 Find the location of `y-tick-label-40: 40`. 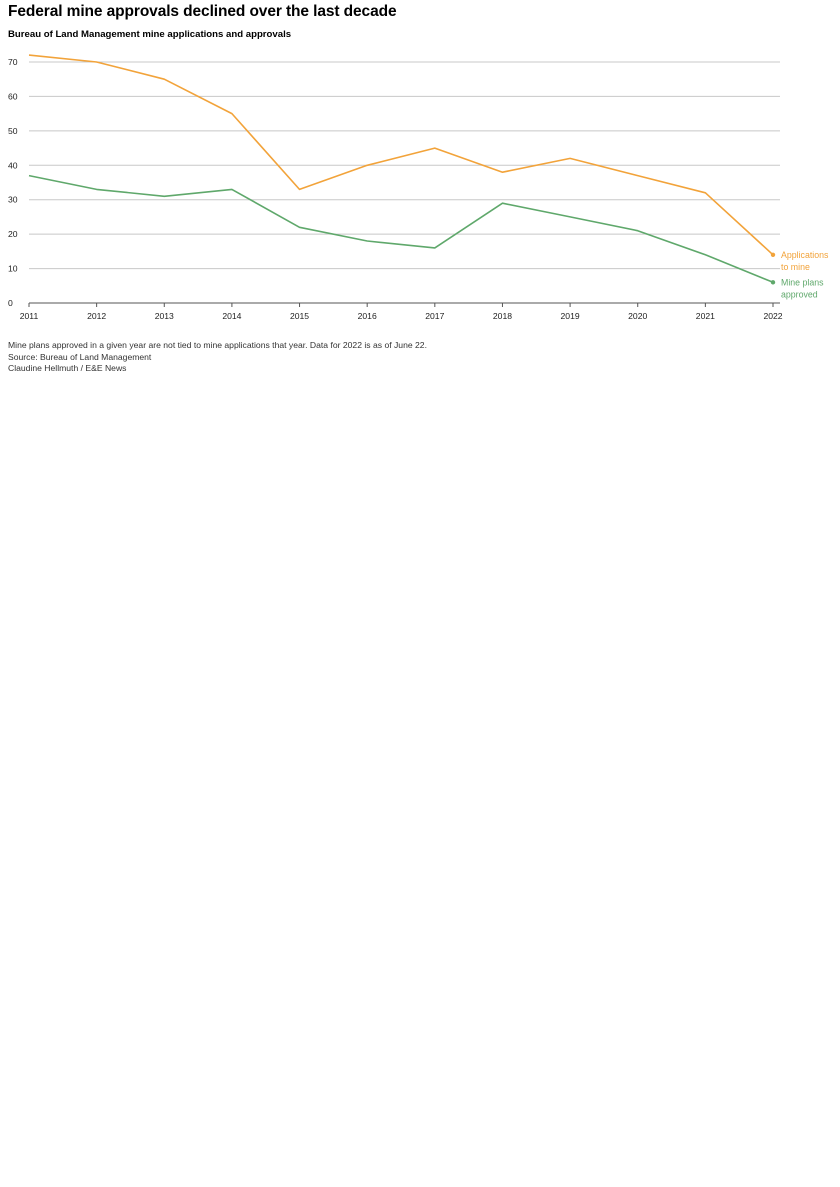

y-tick-label-40: 40 is located at coordinates (13, 165).